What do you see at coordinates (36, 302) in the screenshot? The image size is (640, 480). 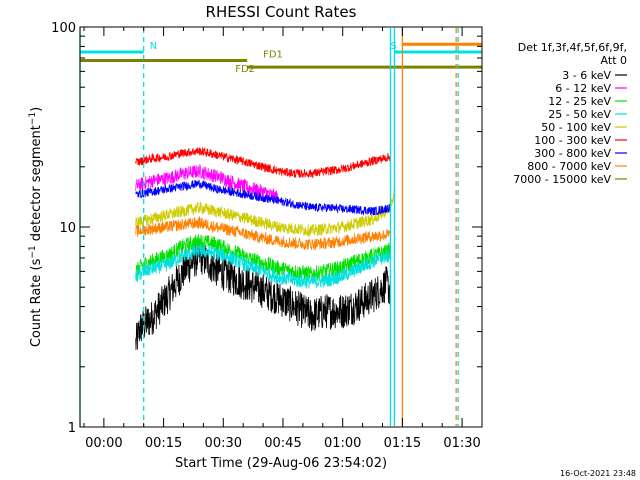 I see `y-axis-label-main: Count Rate (s` at bounding box center [36, 302].